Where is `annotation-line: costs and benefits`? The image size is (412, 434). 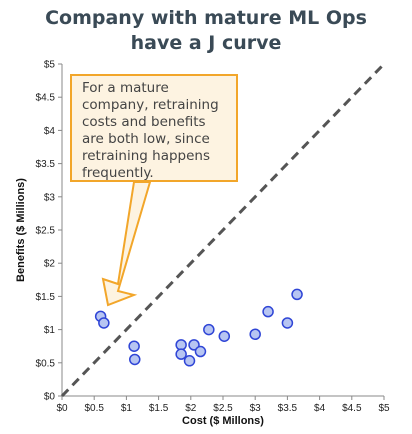 annotation-line: costs and benefits is located at coordinates (144, 122).